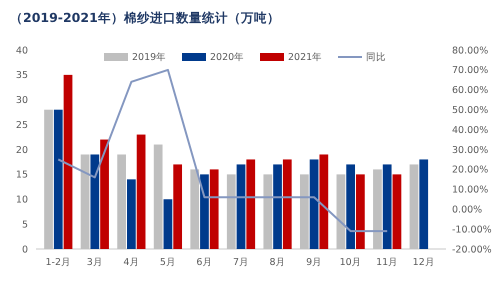 This screenshot has height=282, width=500. What do you see at coordinates (278, 262) in the screenshot?
I see `x-tick-label: 8月` at bounding box center [278, 262].